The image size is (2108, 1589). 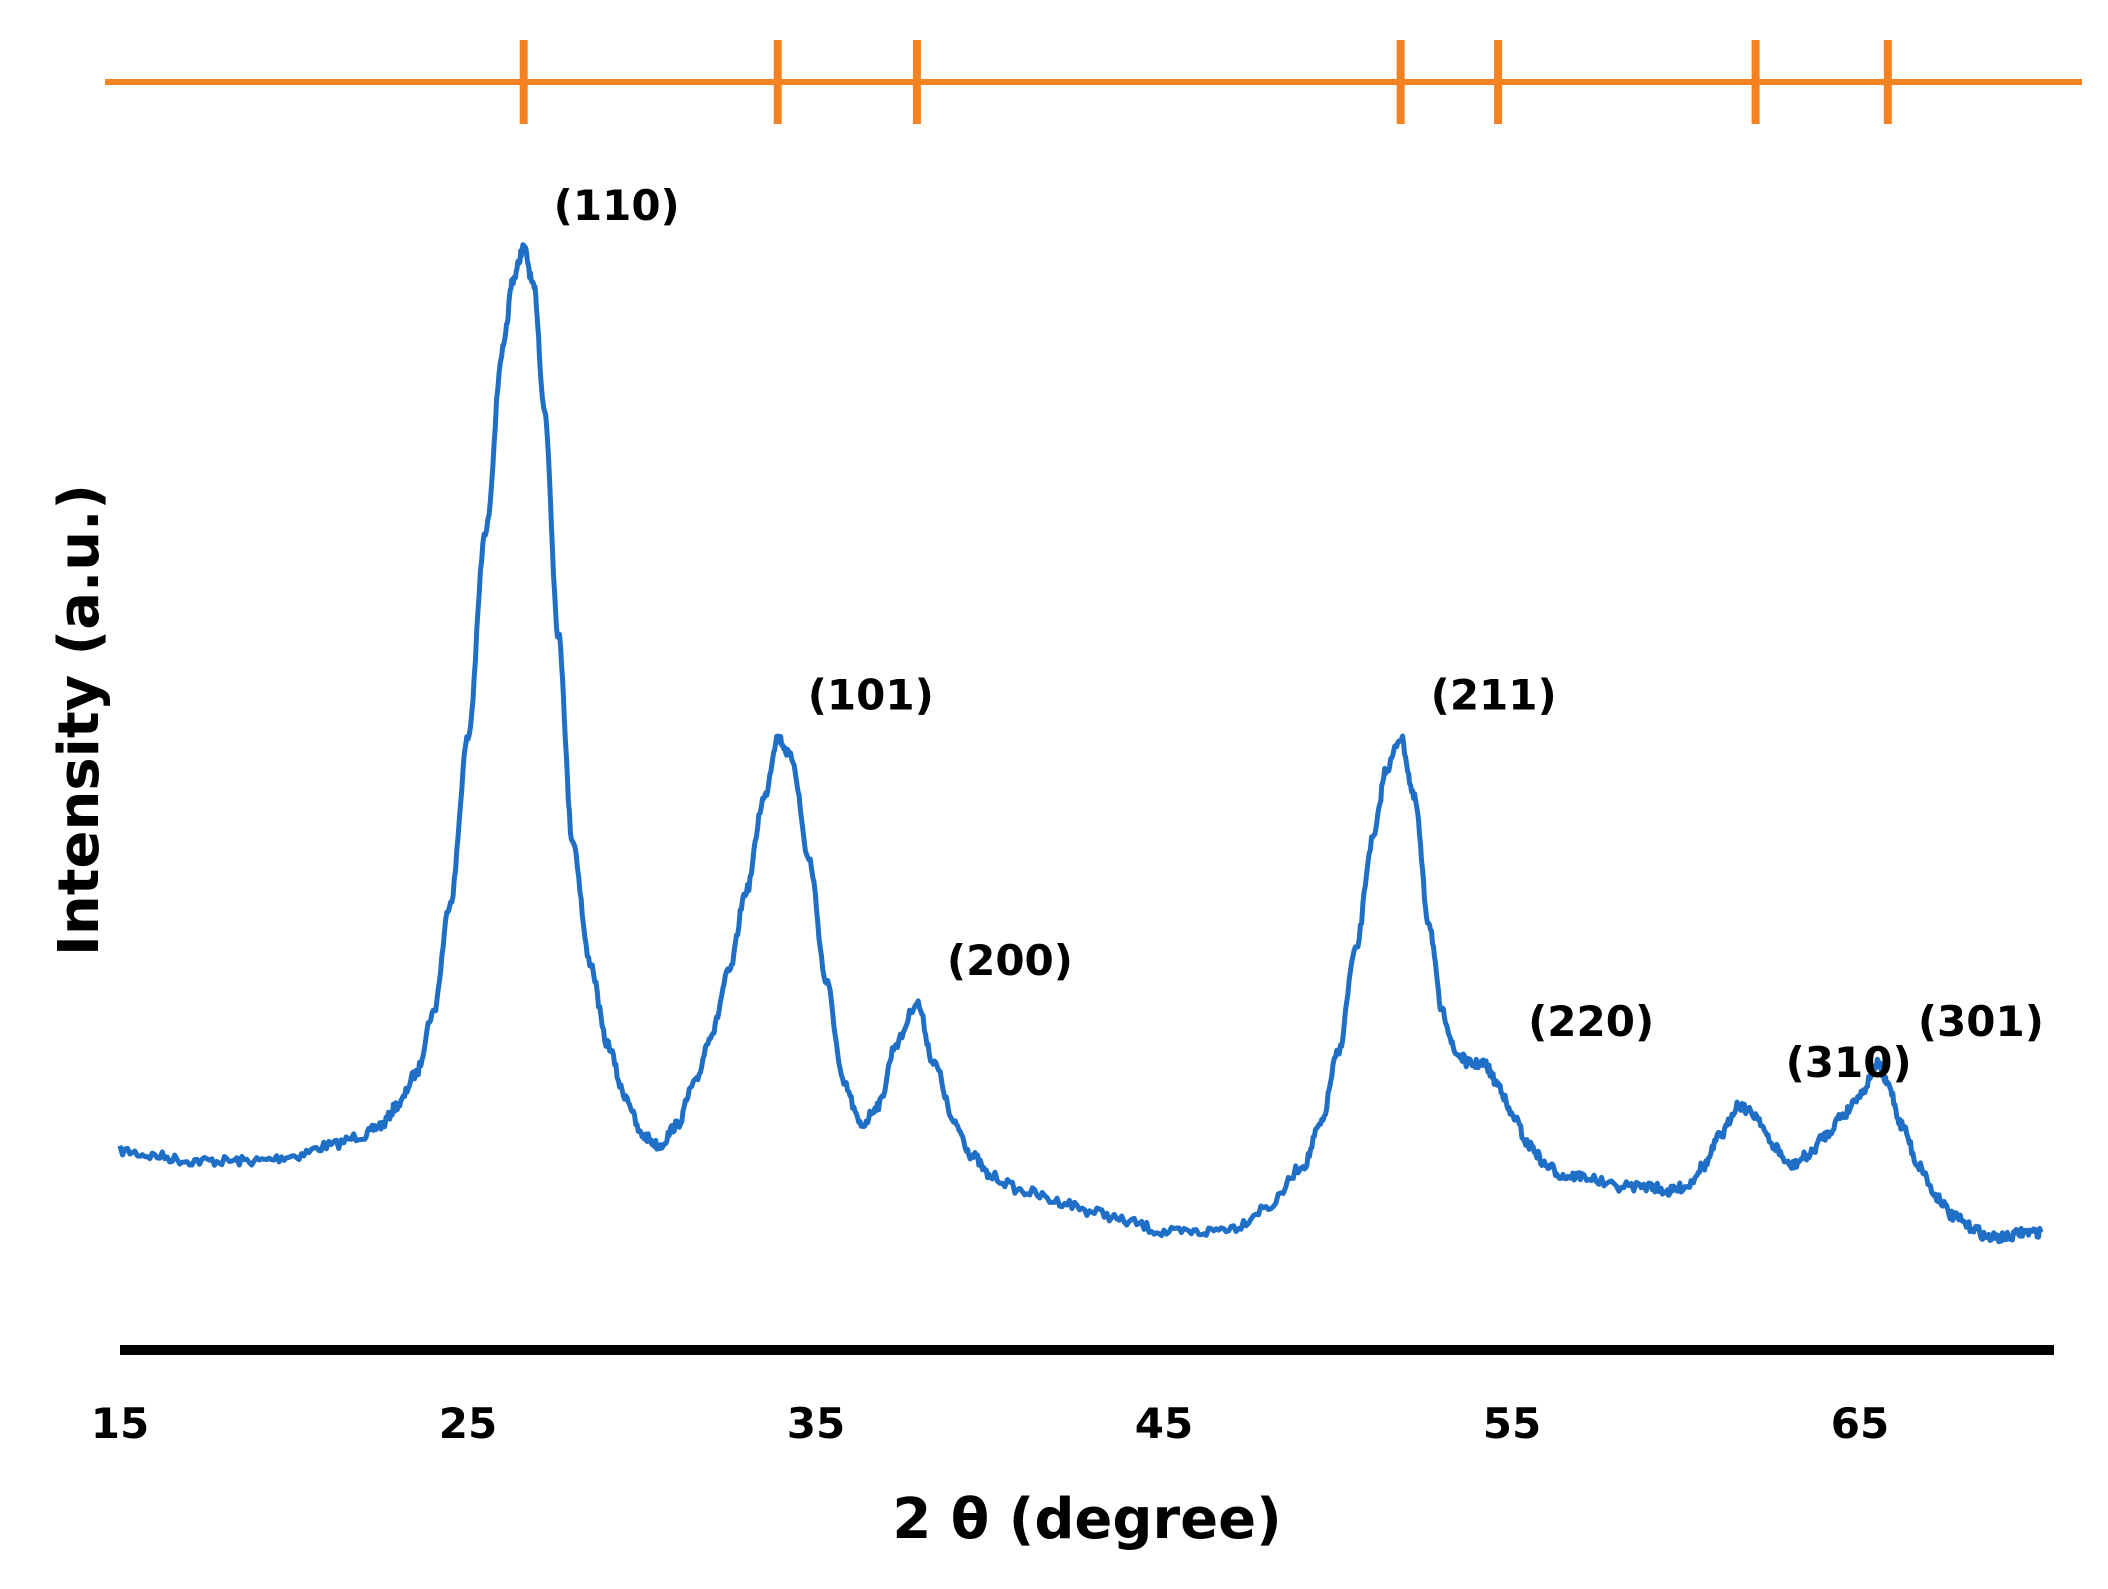 I want to click on x-axis-title: 2 θ (degree), so click(x=1086, y=1519).